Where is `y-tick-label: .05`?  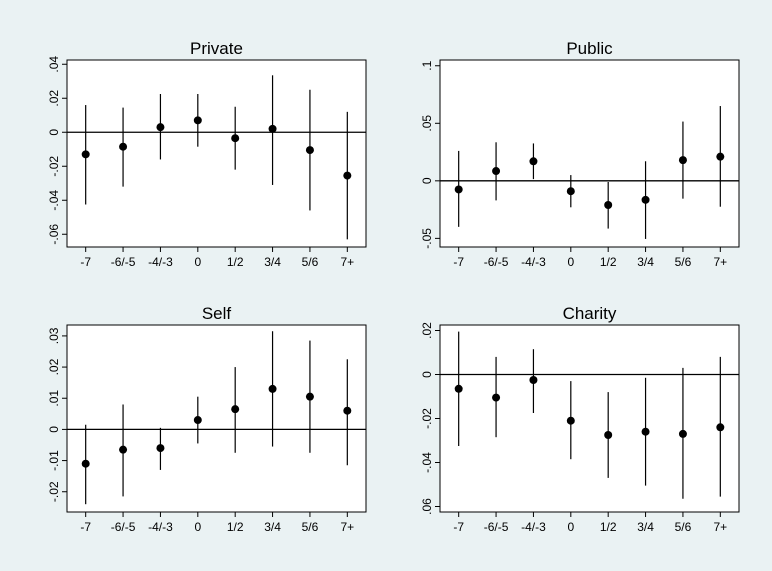 y-tick-label: .05 is located at coordinates (427, 123).